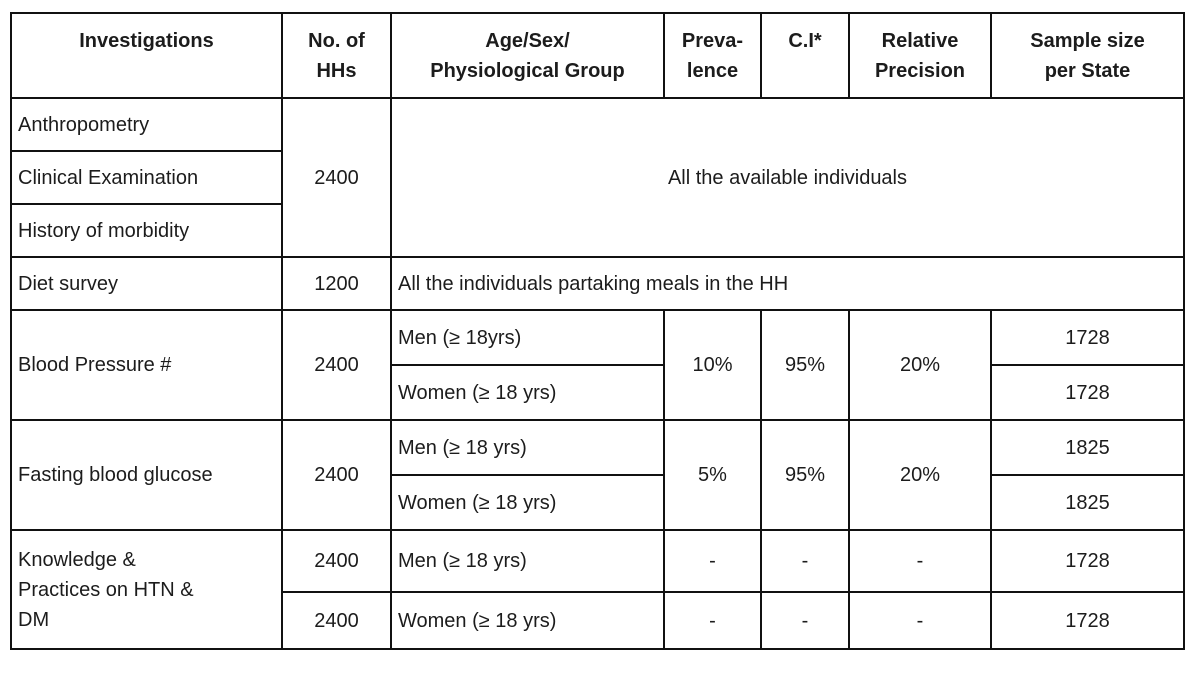 This screenshot has width=1193, height=677. What do you see at coordinates (805, 365) in the screenshot?
I see `cell-ci-blood-pressure: 95%` at bounding box center [805, 365].